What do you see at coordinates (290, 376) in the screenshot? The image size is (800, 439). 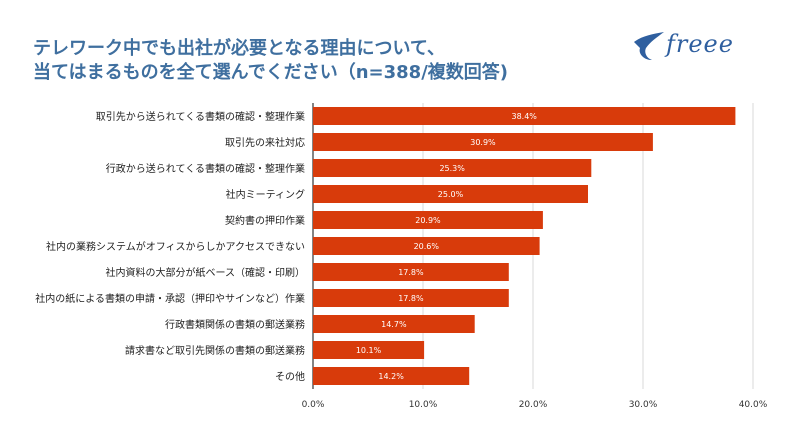 I see `category-label: その他` at bounding box center [290, 376].